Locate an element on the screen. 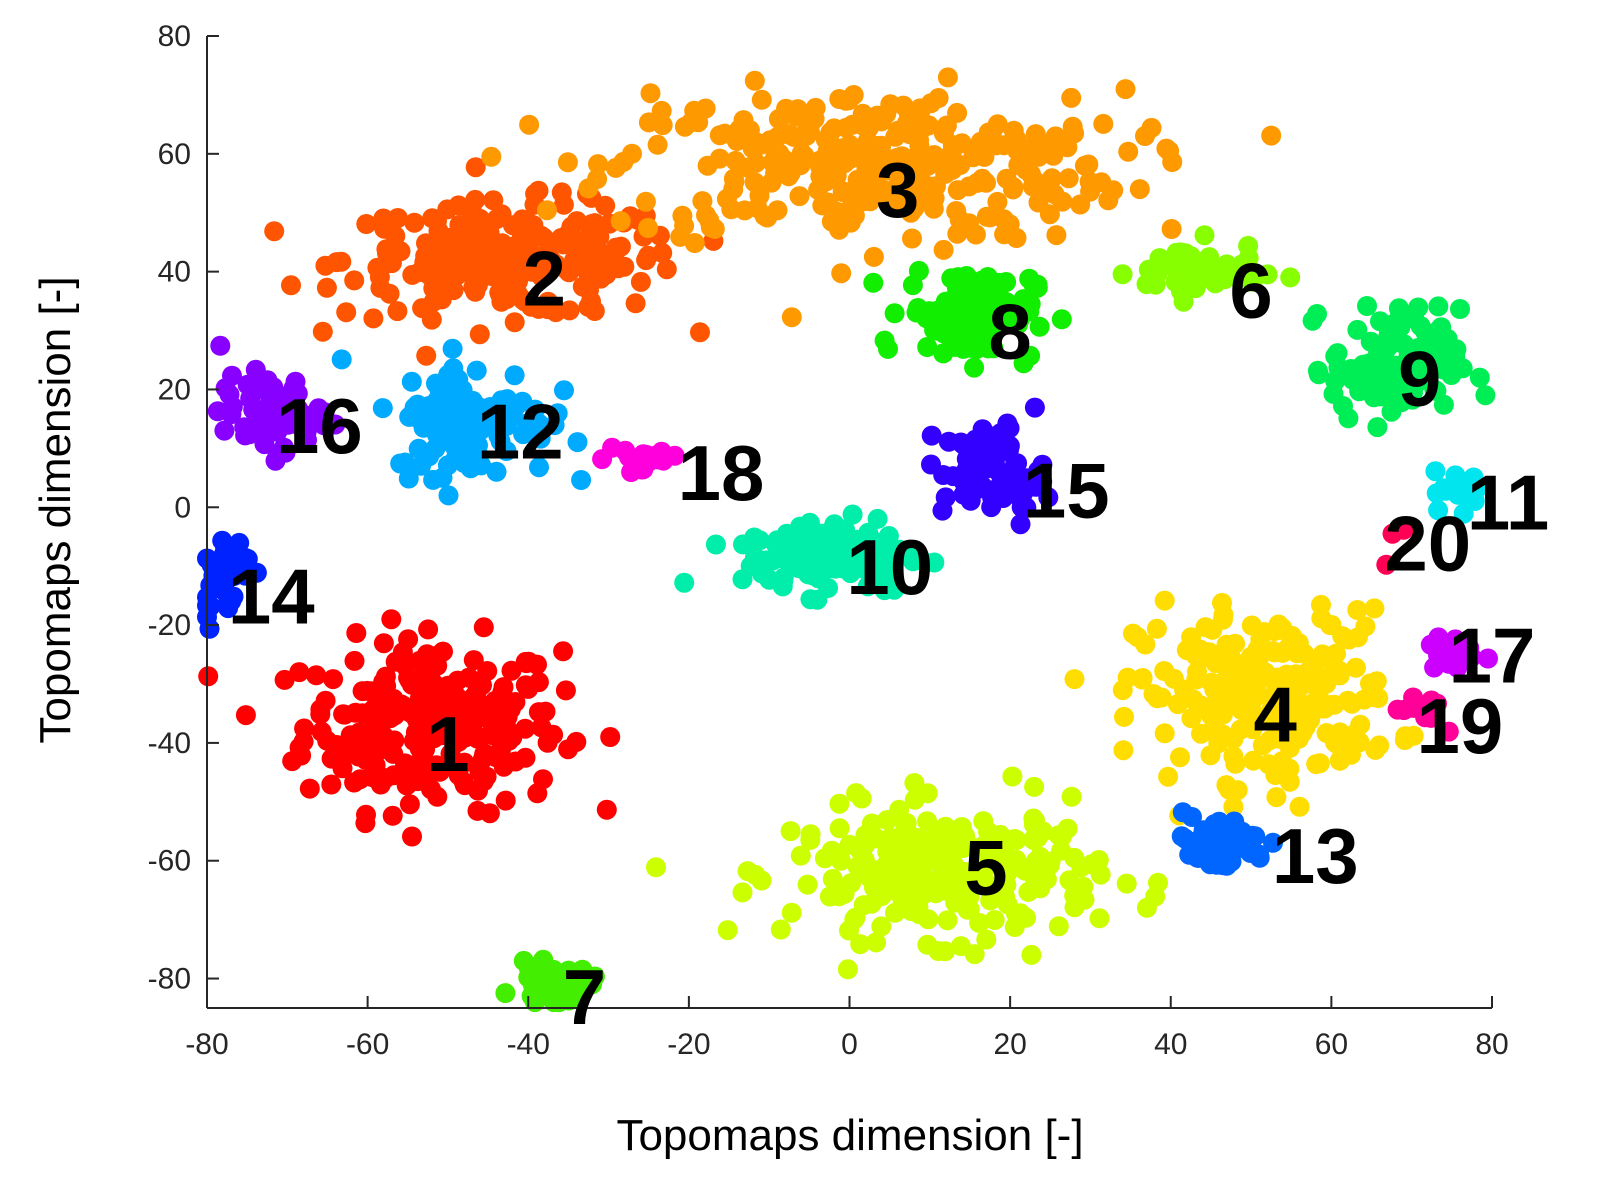  y-tick-label: 20 is located at coordinates (174, 389).